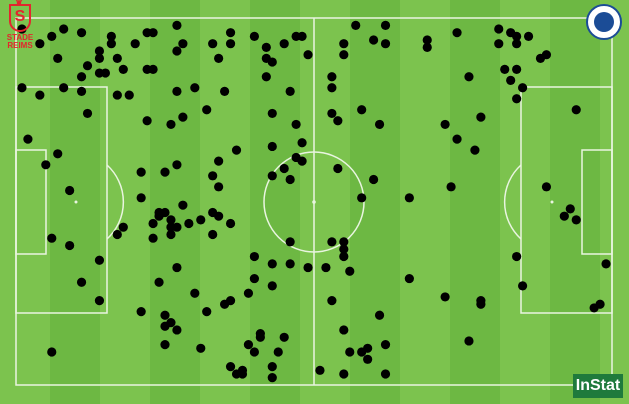 This screenshot has height=404, width=629. Describe the element at coordinates (552, 202) in the screenshot. I see `right-penalty-spot` at that location.